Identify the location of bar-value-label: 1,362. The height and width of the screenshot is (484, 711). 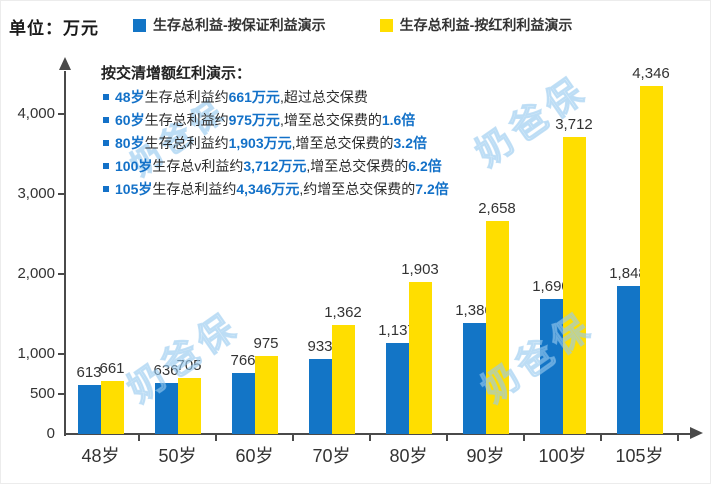
(343, 312).